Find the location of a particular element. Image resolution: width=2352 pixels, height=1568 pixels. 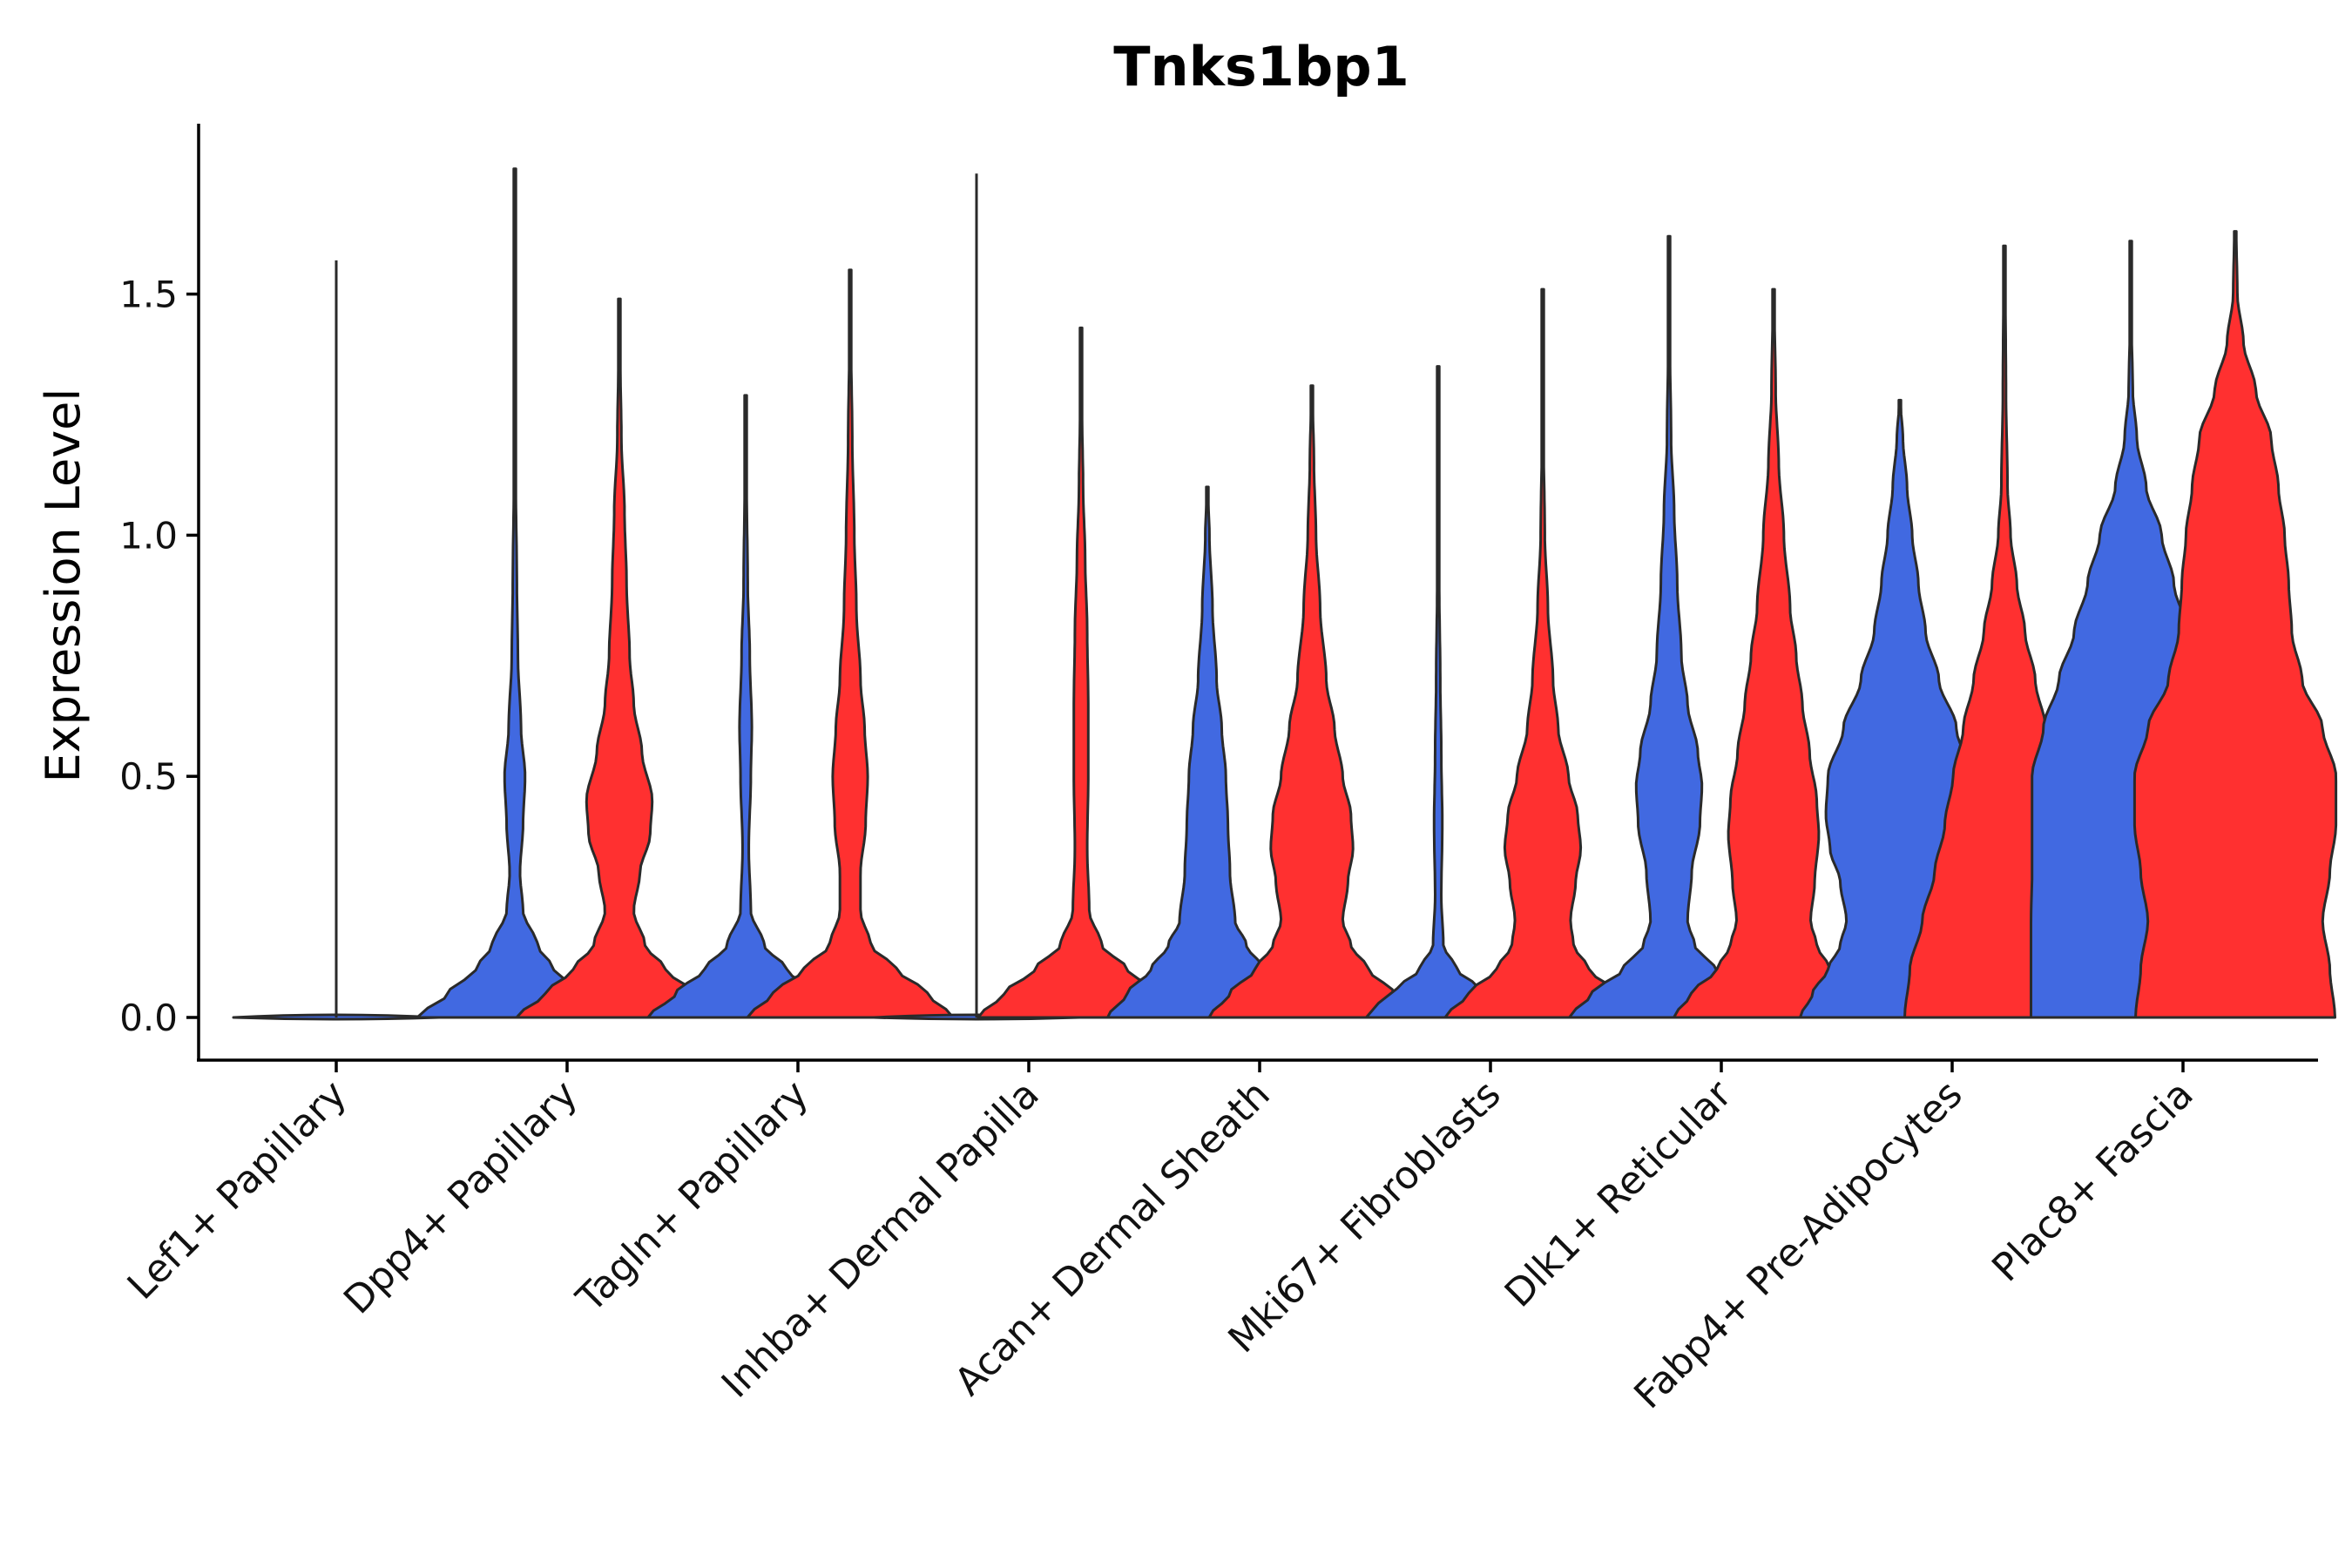

y-tick-label: 1.0 is located at coordinates (148, 535).